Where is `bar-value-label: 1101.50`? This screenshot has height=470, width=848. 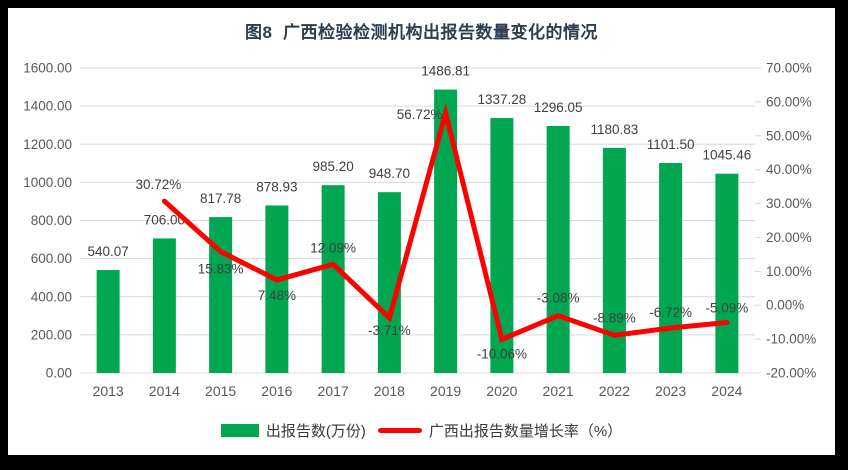
bar-value-label: 1101.50 is located at coordinates (671, 144).